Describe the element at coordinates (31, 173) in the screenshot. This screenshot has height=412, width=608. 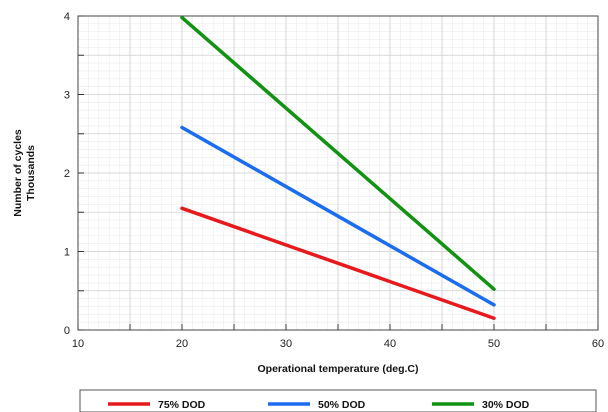
I see `y-axis-title-line-2: Thousands` at that location.